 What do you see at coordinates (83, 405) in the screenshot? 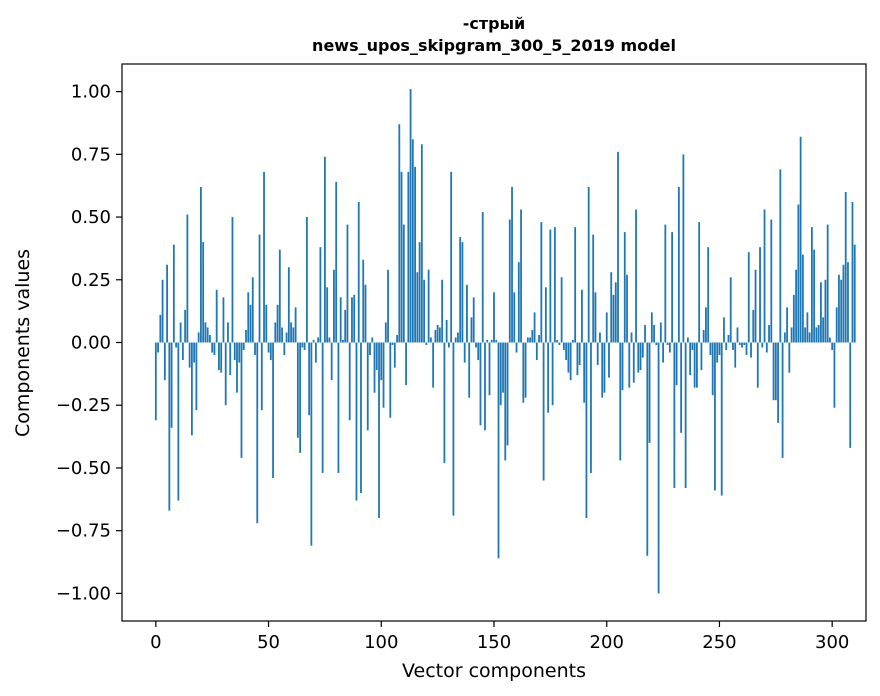
I see `y-tick-label: −0.25` at bounding box center [83, 405].